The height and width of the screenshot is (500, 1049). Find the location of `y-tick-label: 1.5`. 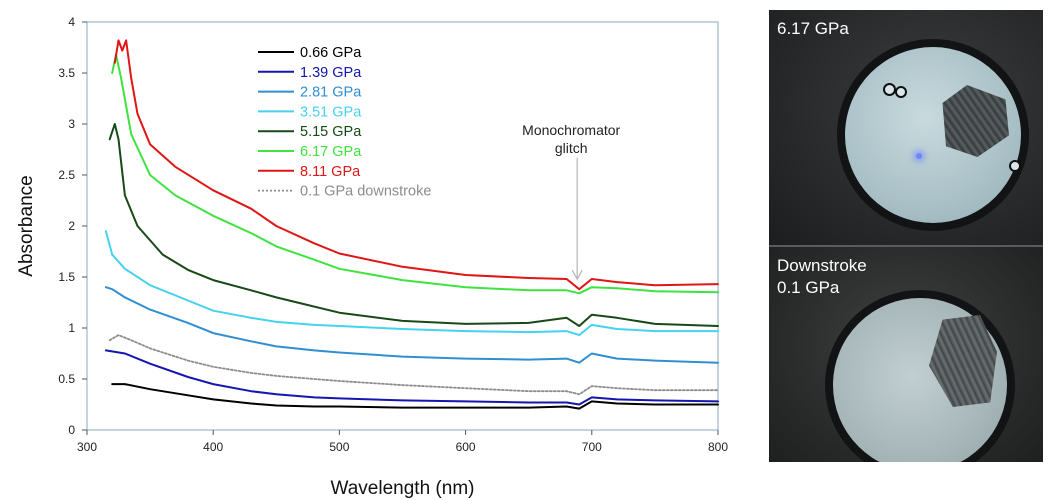

y-tick-label: 1.5 is located at coordinates (66, 277).